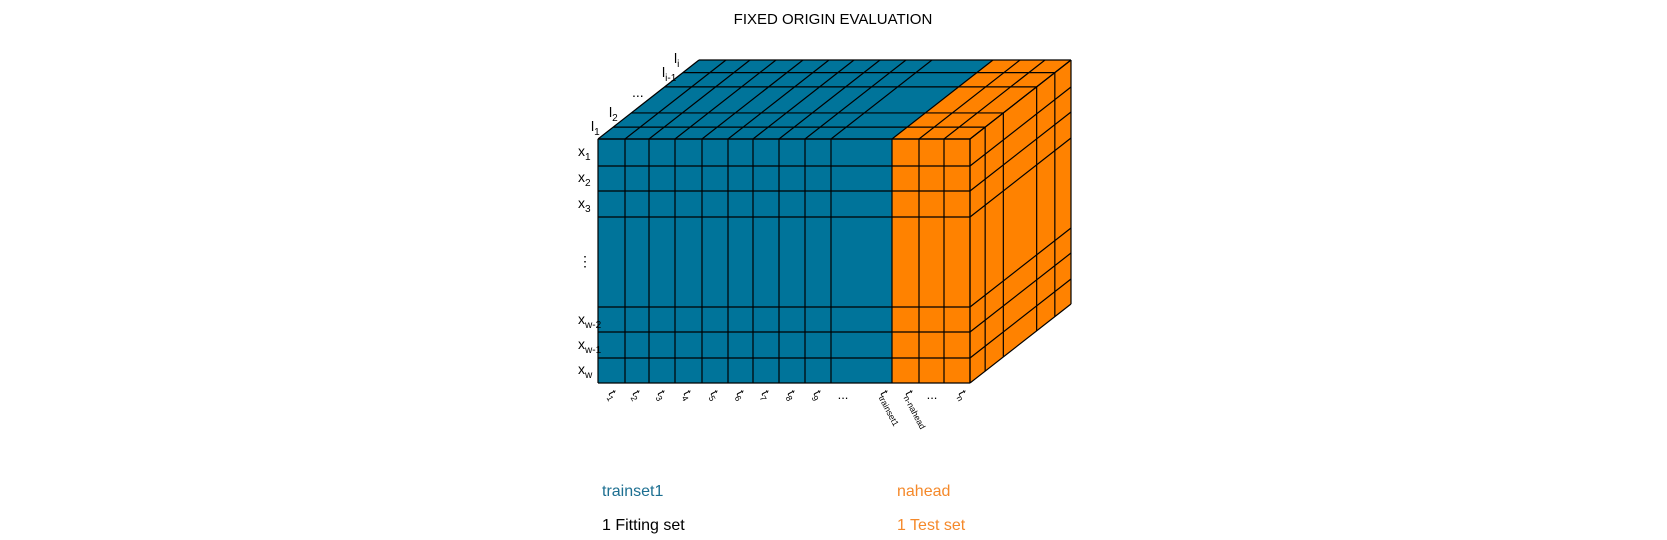 This screenshot has height=540, width=1667. What do you see at coordinates (590, 321) in the screenshot?
I see `row-label: xw-2` at bounding box center [590, 321].